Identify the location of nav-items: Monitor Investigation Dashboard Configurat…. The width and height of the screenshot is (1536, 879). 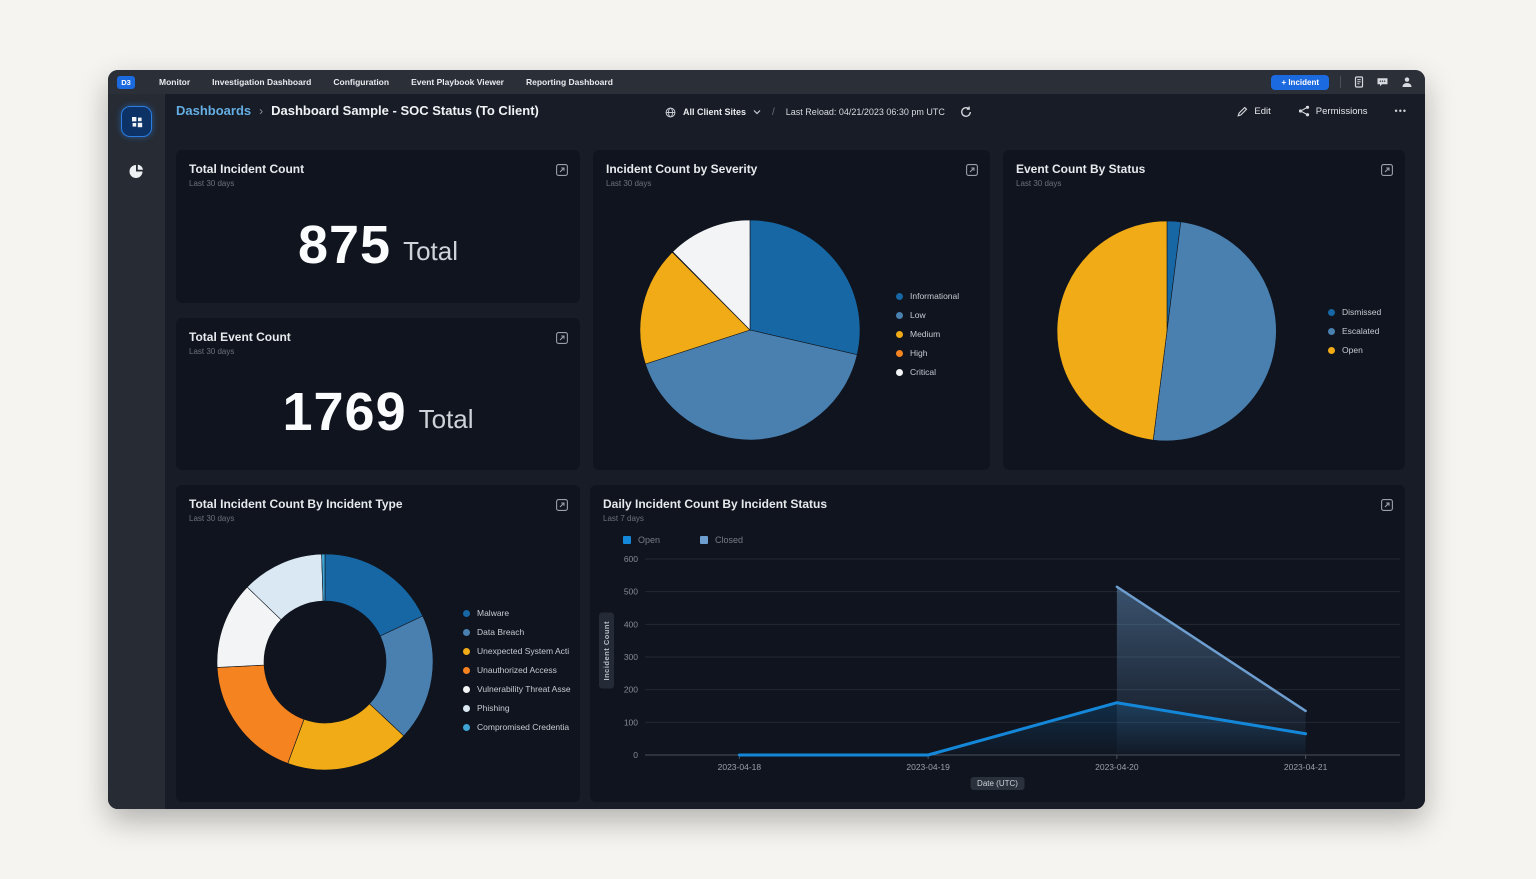
(386, 82).